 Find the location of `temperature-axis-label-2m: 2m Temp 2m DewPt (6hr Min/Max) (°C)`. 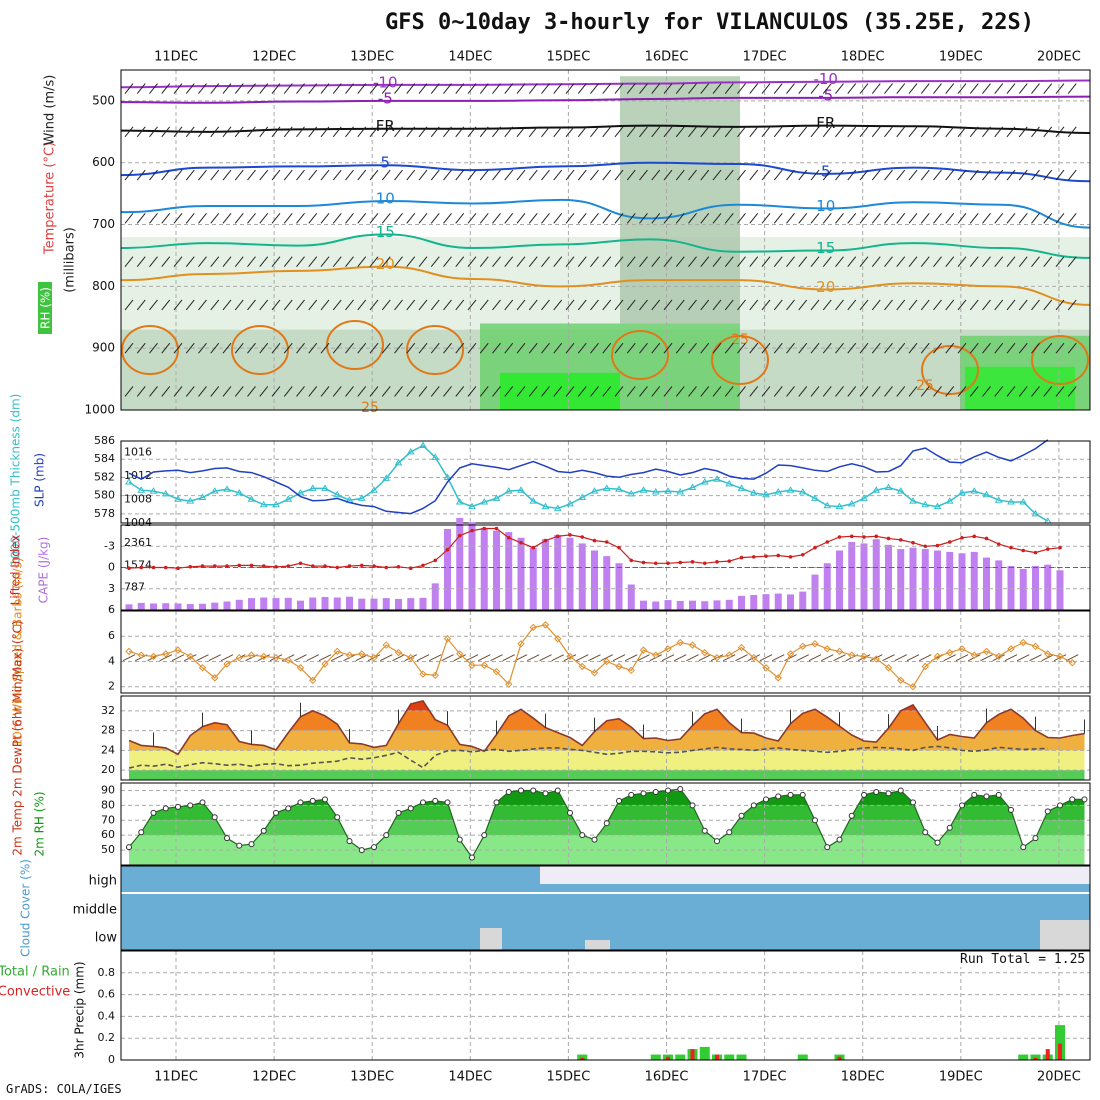

temperature-axis-label-2m: 2m Temp 2m DewPt (6hr Min/Max) (°C) is located at coordinates (18, 737).